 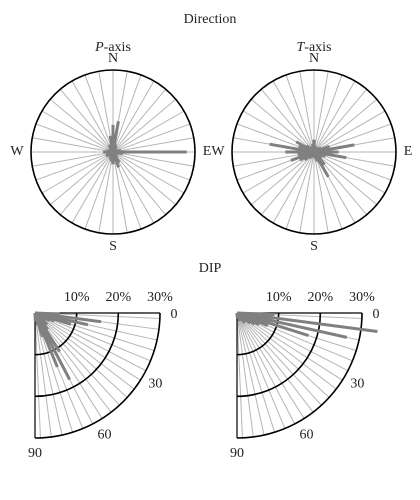 I want to click on chart-title: P-axis, so click(x=112, y=47).